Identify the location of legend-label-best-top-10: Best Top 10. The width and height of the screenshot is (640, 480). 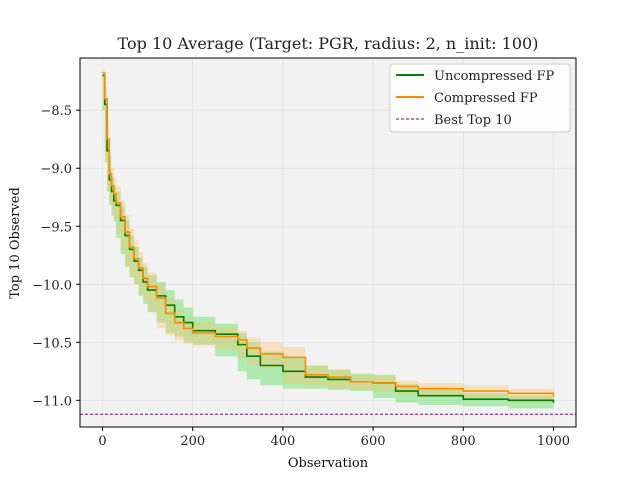
(473, 120).